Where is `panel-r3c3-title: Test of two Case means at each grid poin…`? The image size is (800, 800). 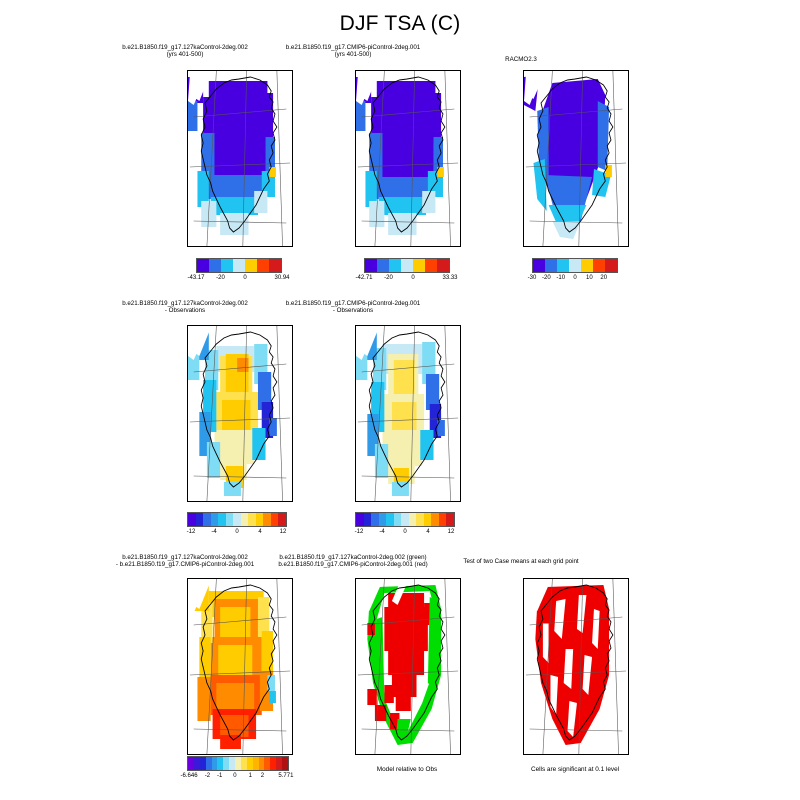
panel-r3c3-title: Test of two Case means at each grid poin… is located at coordinates (521, 561).